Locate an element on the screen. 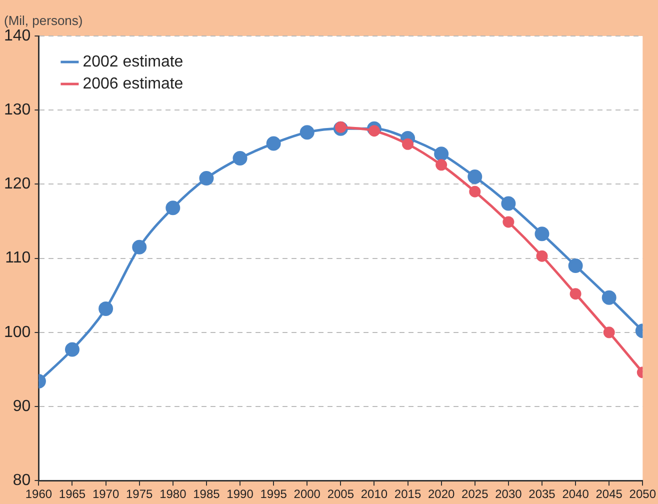  y-tick-label: 100 is located at coordinates (17, 332).